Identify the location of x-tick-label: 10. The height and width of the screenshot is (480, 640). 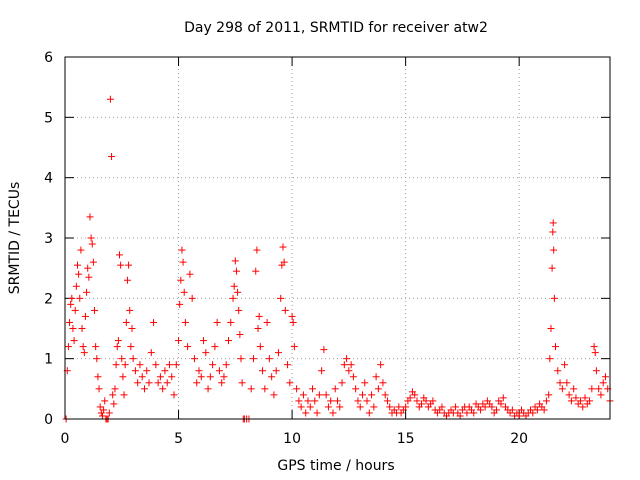
(292, 439).